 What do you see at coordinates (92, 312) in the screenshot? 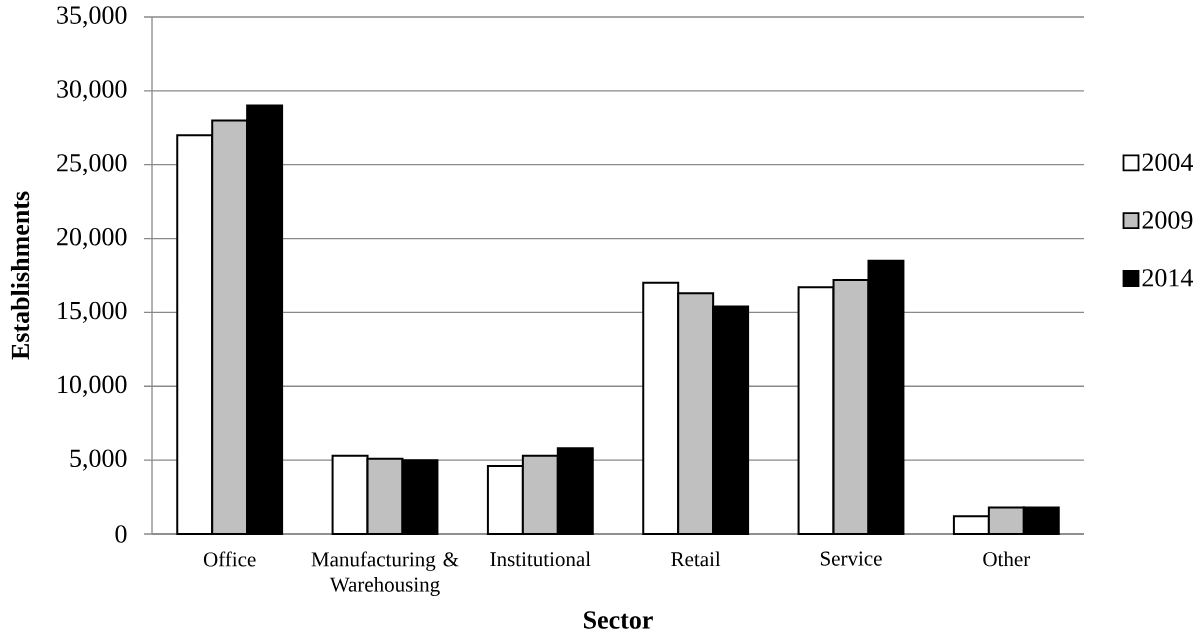
I see `y-tick-label: 15,000` at bounding box center [92, 312].